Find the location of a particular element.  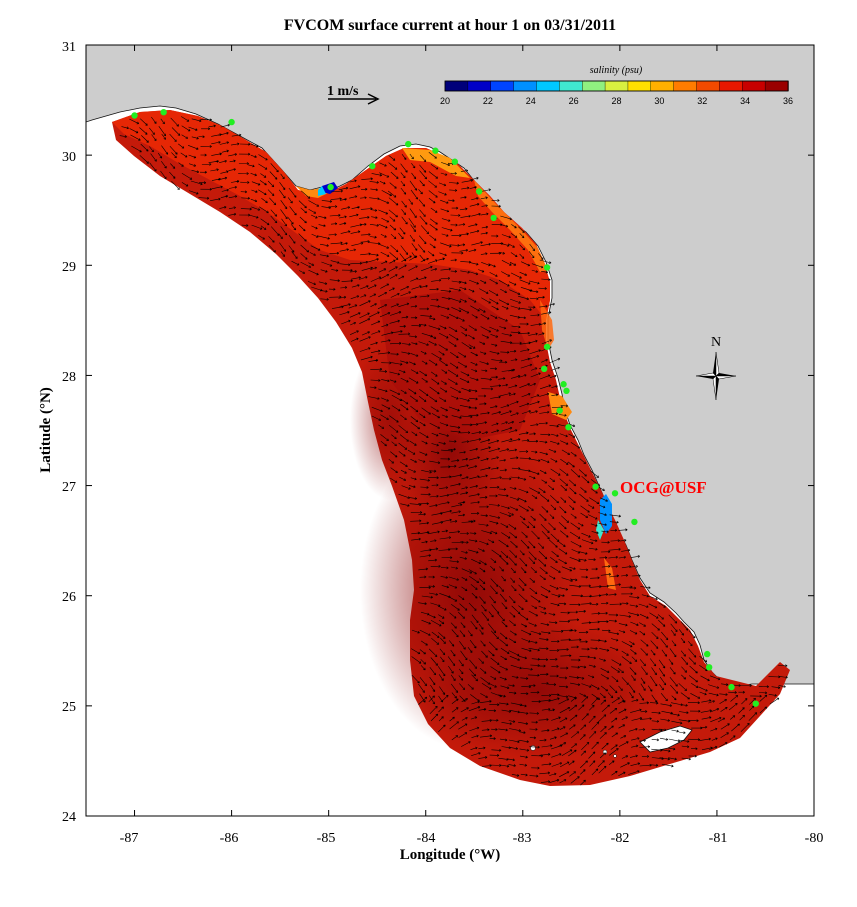

north-compass-icon: N is located at coordinates (716, 368).